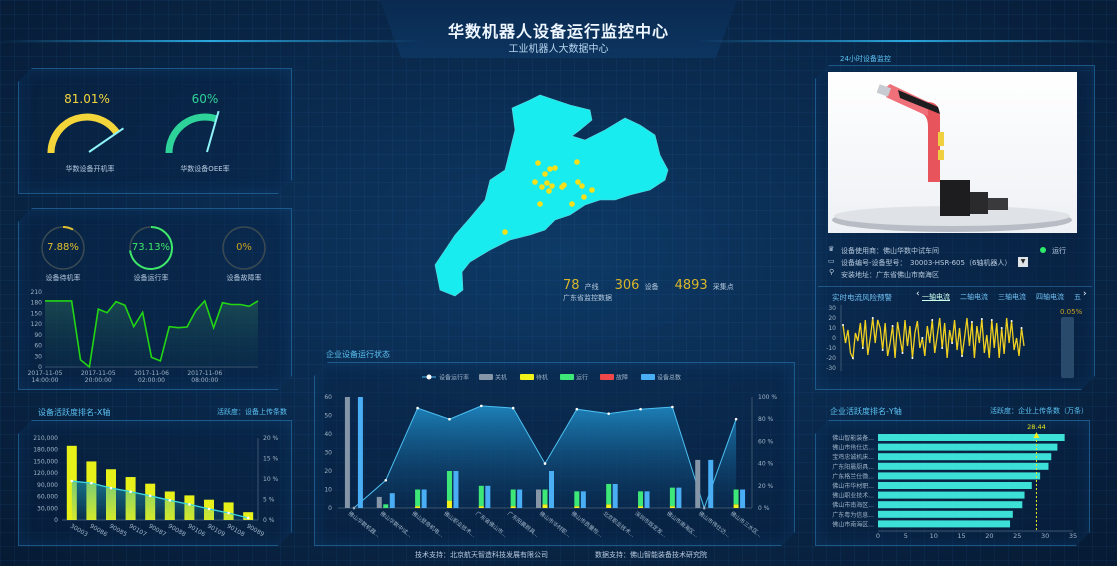  I want to click on divider, so click(955, 286).